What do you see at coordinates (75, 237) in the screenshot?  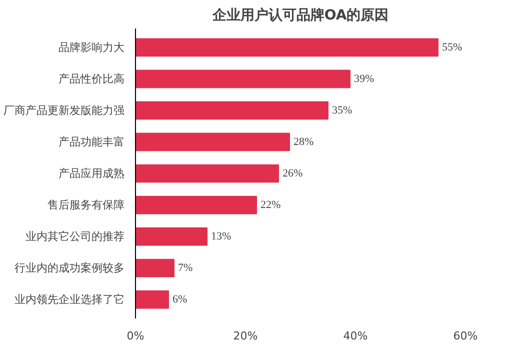 I see `y-tick-label: 业内其它公司的推荐` at bounding box center [75, 237].